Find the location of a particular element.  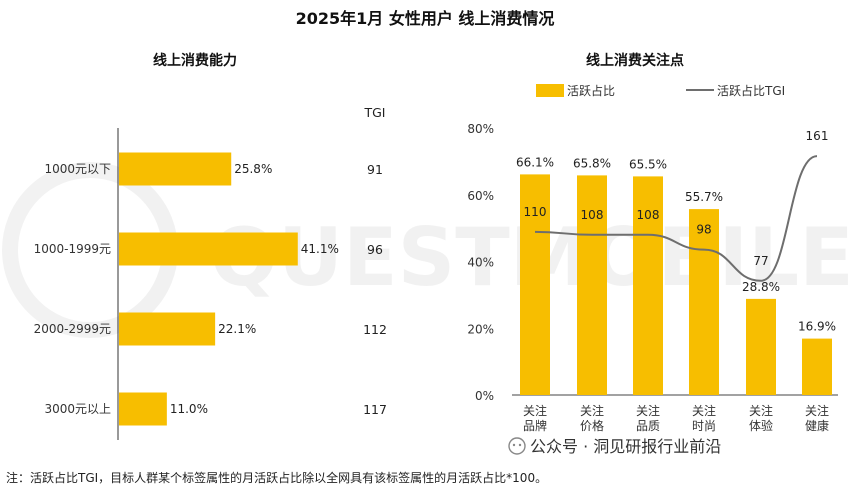

footer-watermark: 公众号 · 洞见研报行业前沿 is located at coordinates (614, 446).